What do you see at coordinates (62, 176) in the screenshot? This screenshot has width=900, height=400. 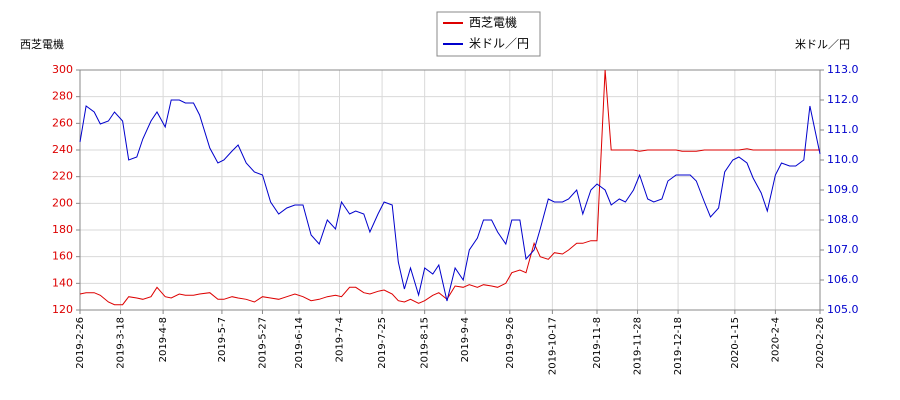 I see `y-tick-label: 220` at bounding box center [62, 176].